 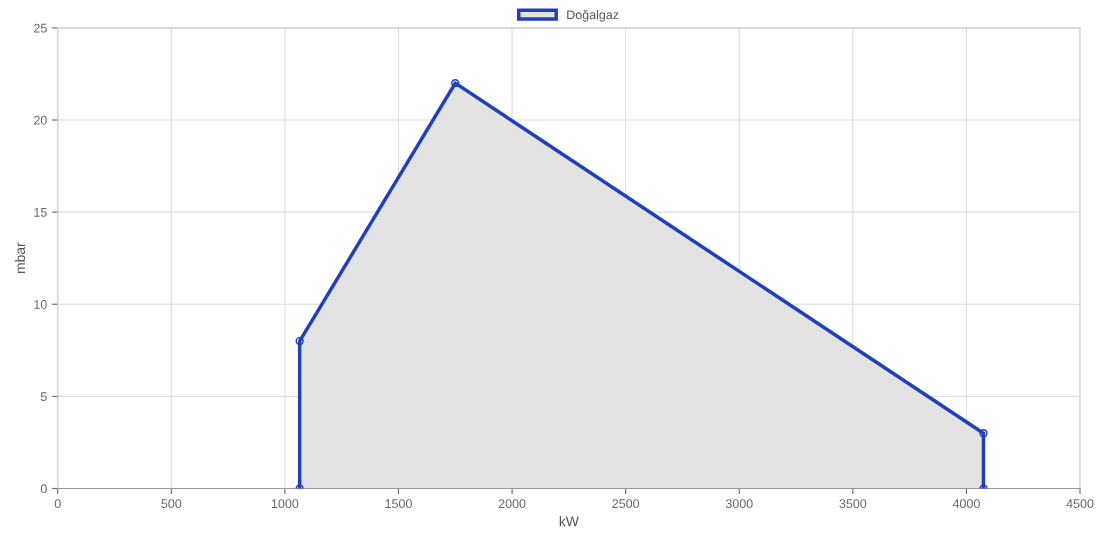 I want to click on x-tick-label: 1000, so click(x=285, y=504).